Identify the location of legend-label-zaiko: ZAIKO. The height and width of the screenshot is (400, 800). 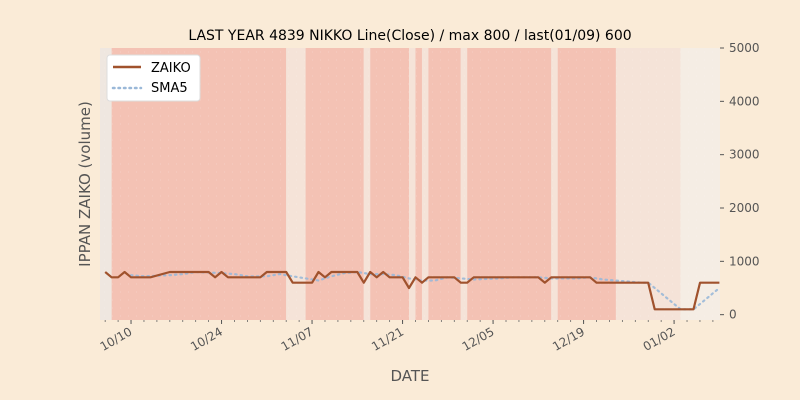
(171, 68).